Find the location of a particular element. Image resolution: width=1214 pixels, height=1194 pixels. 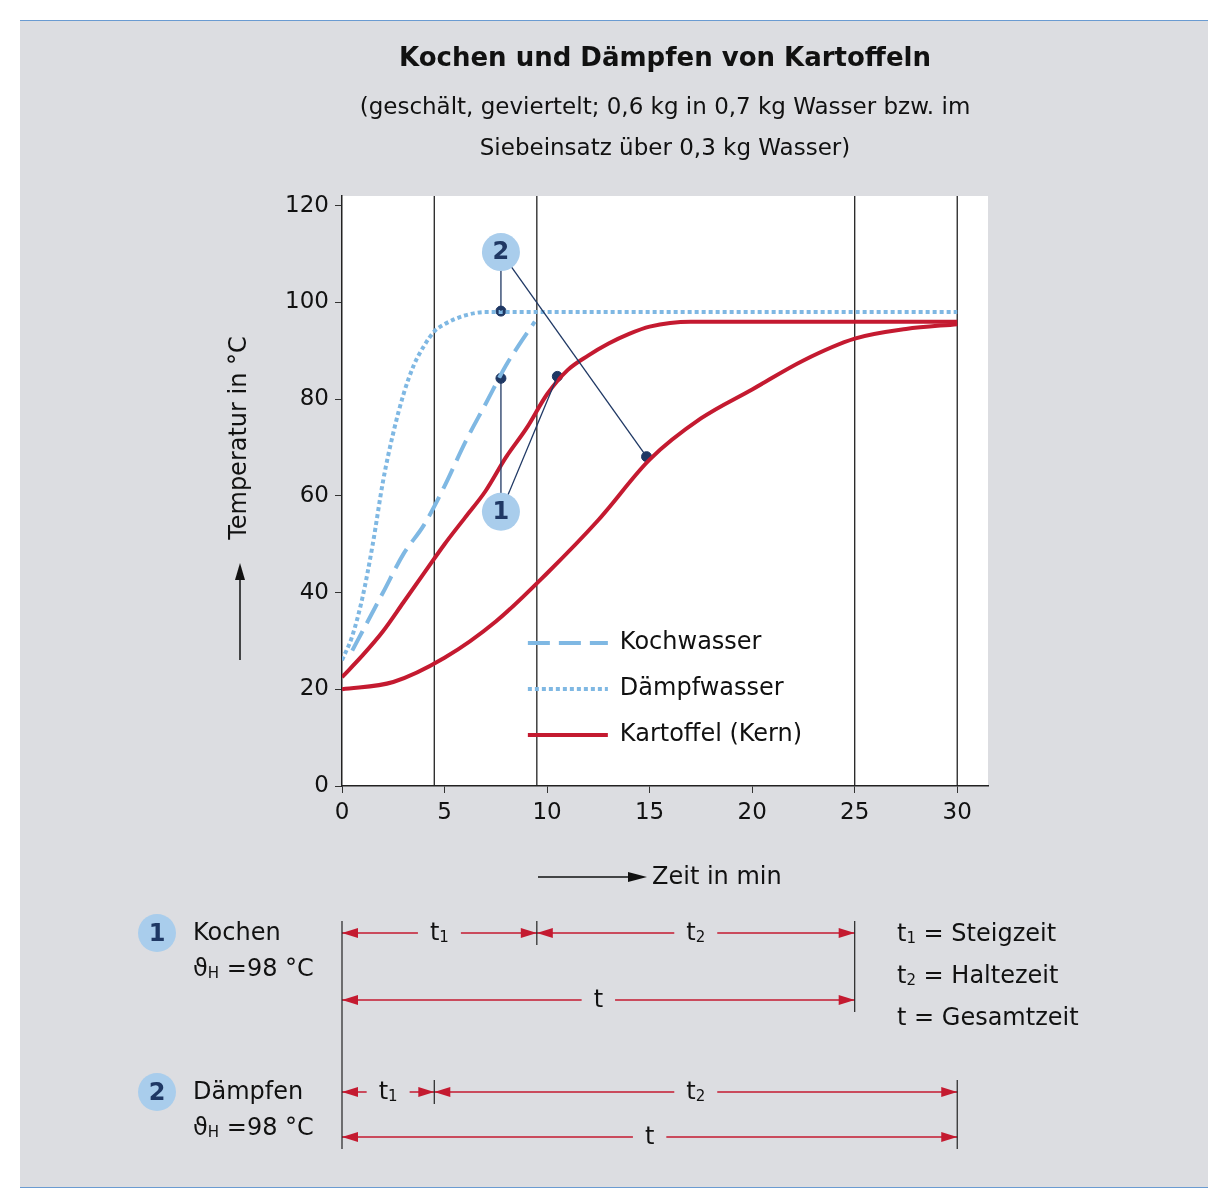

y-tick-label: 100 is located at coordinates (307, 300).